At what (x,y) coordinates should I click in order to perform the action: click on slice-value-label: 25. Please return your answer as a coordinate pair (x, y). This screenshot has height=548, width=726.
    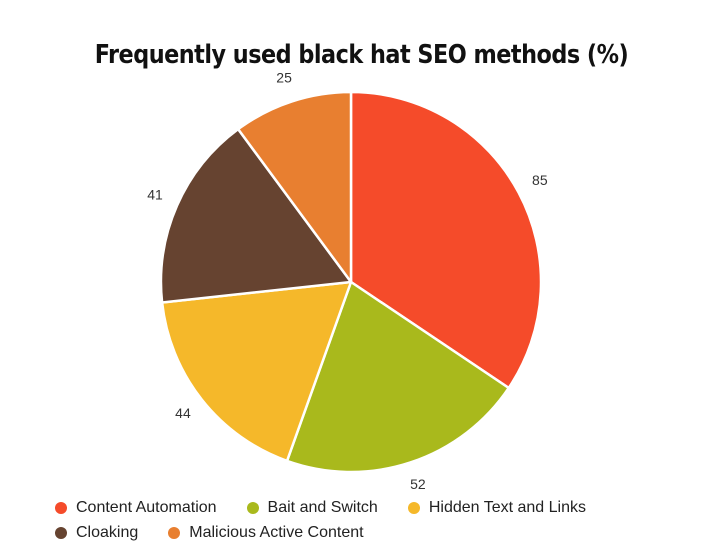
    Looking at the image, I should click on (284, 77).